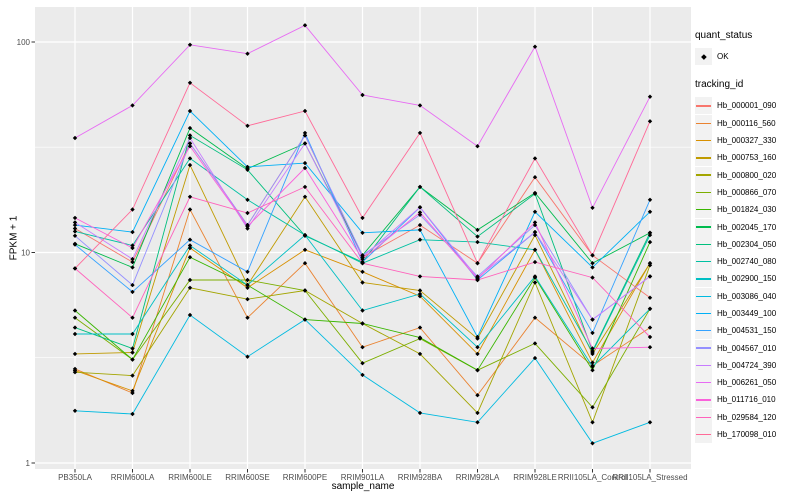 This screenshot has height=500, width=800. I want to click on legend-item-label: Hb_002045_170, so click(747, 227).